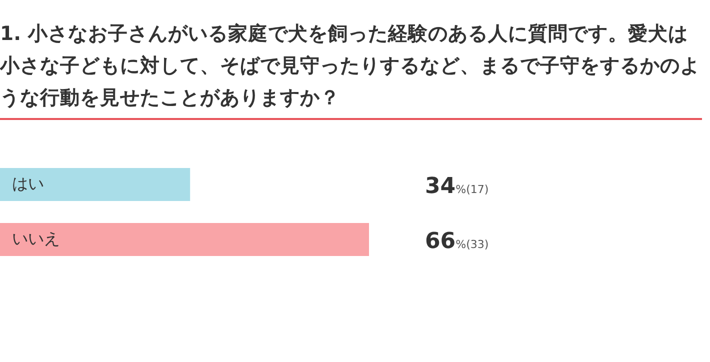 This screenshot has height=362, width=710. Describe the element at coordinates (28, 183) in the screenshot. I see `y-tick-label: はい` at that location.